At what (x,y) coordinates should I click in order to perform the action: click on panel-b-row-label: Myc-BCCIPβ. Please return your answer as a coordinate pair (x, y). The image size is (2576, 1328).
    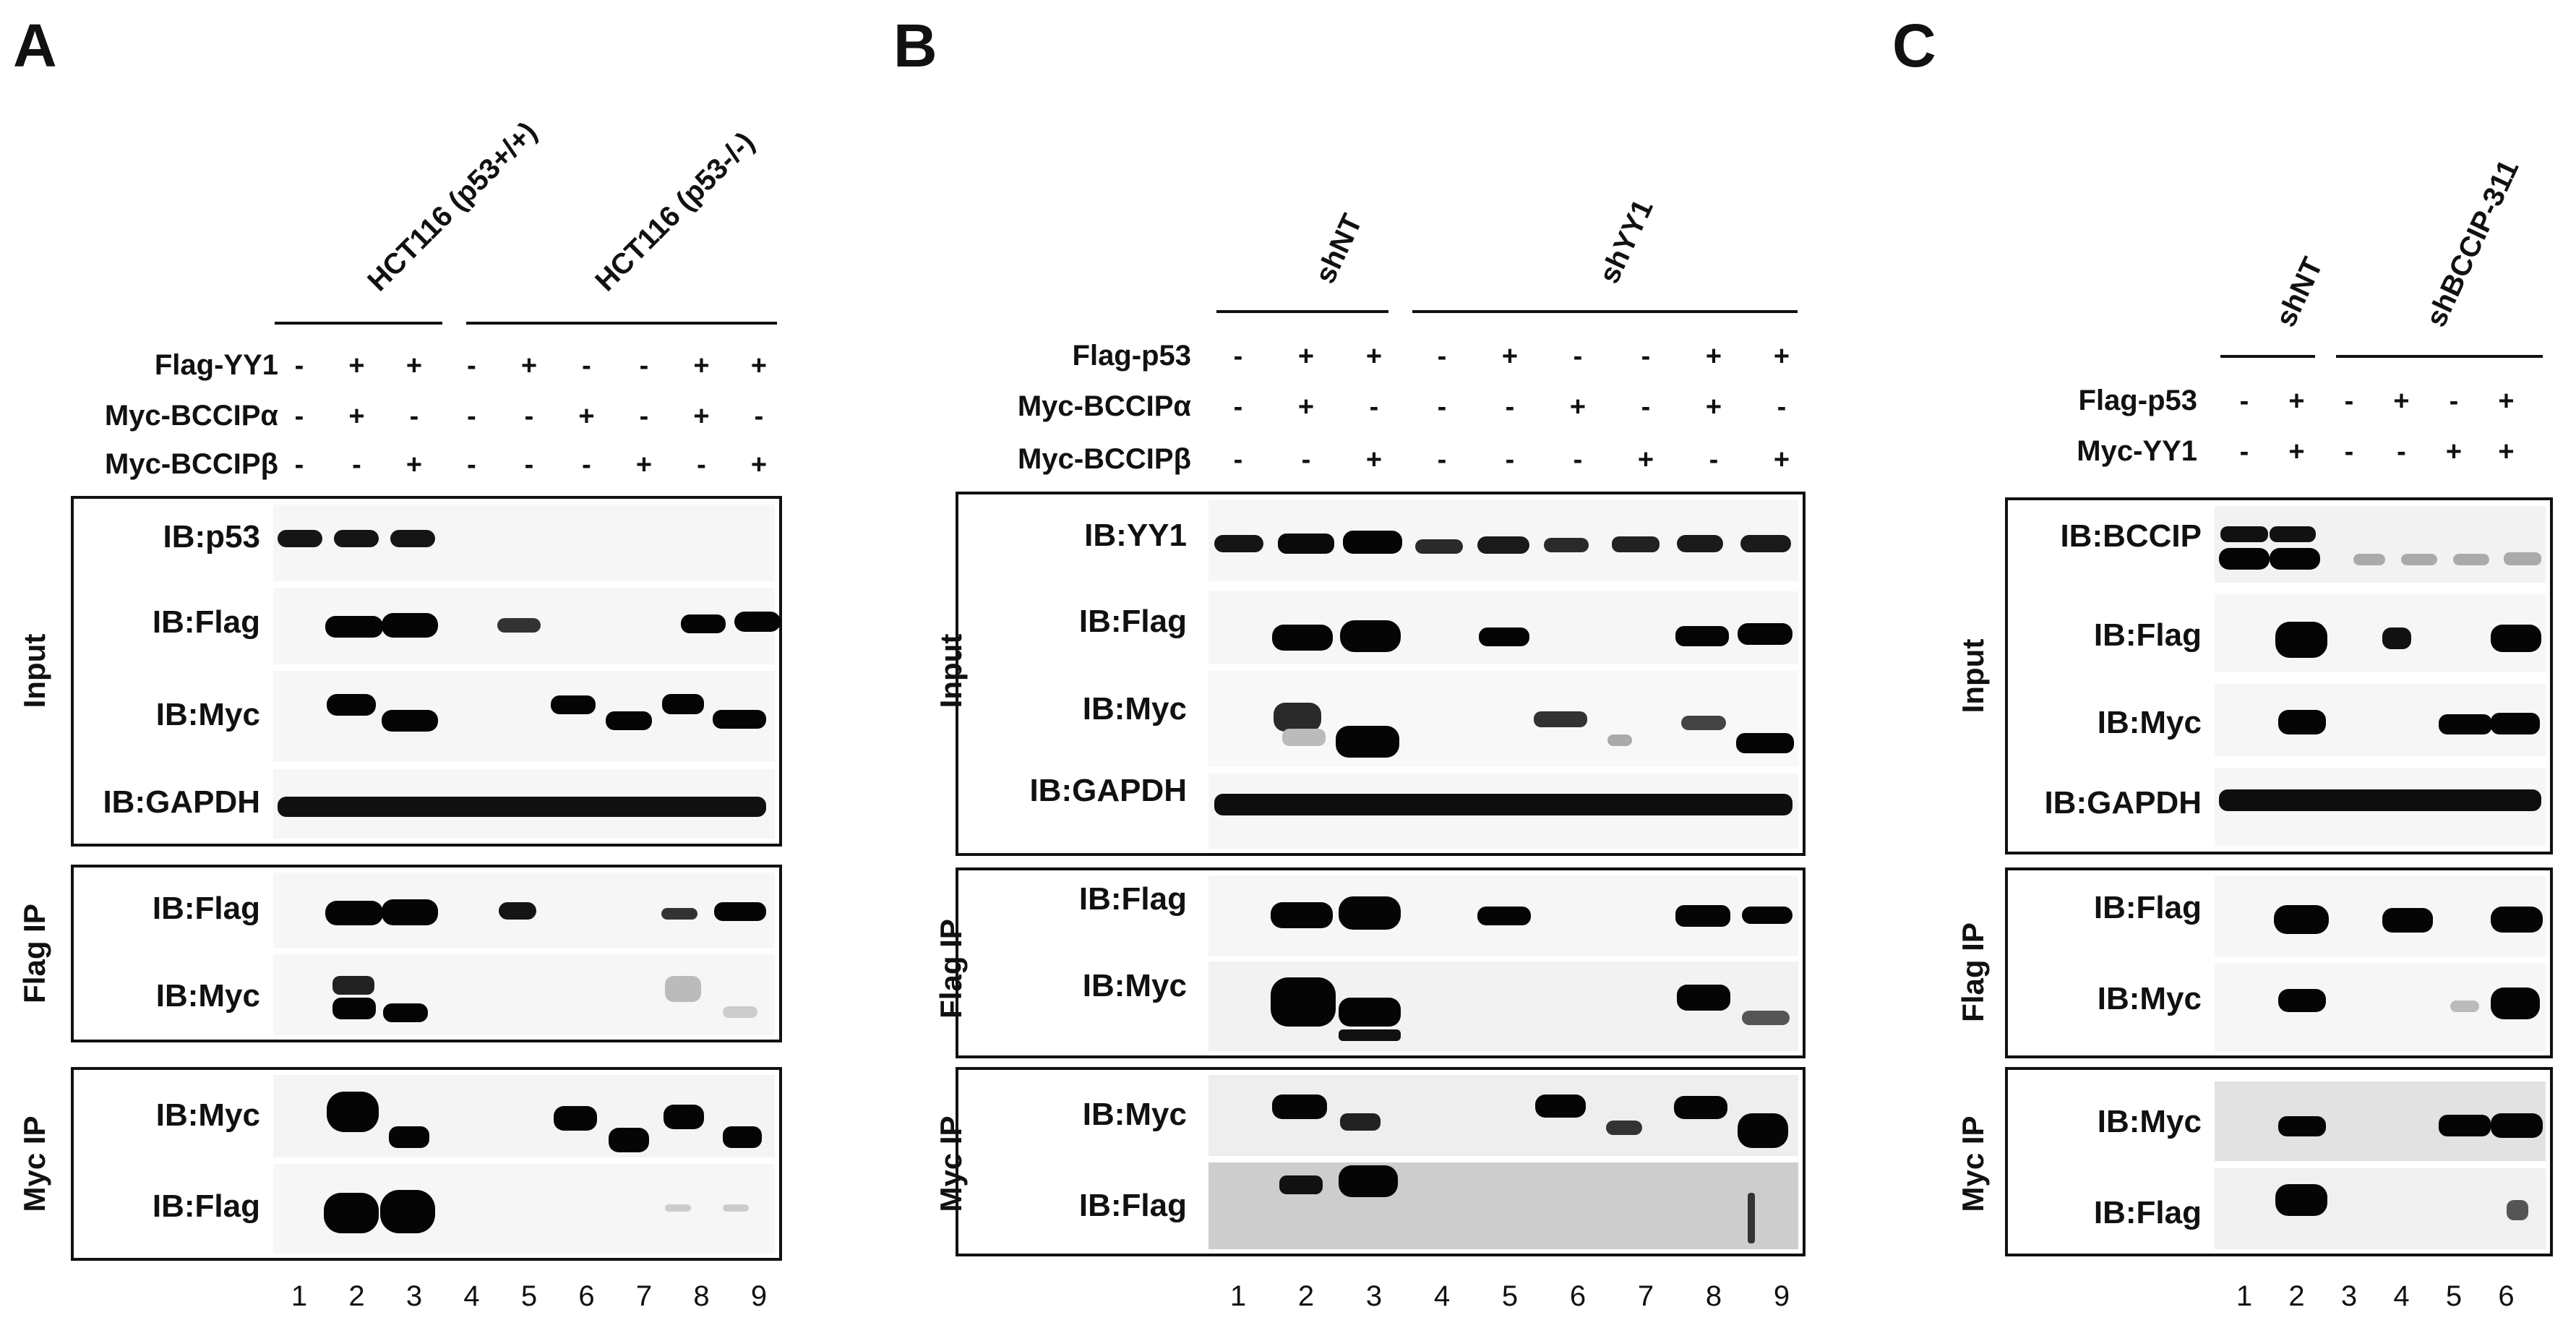
    Looking at the image, I should click on (1105, 459).